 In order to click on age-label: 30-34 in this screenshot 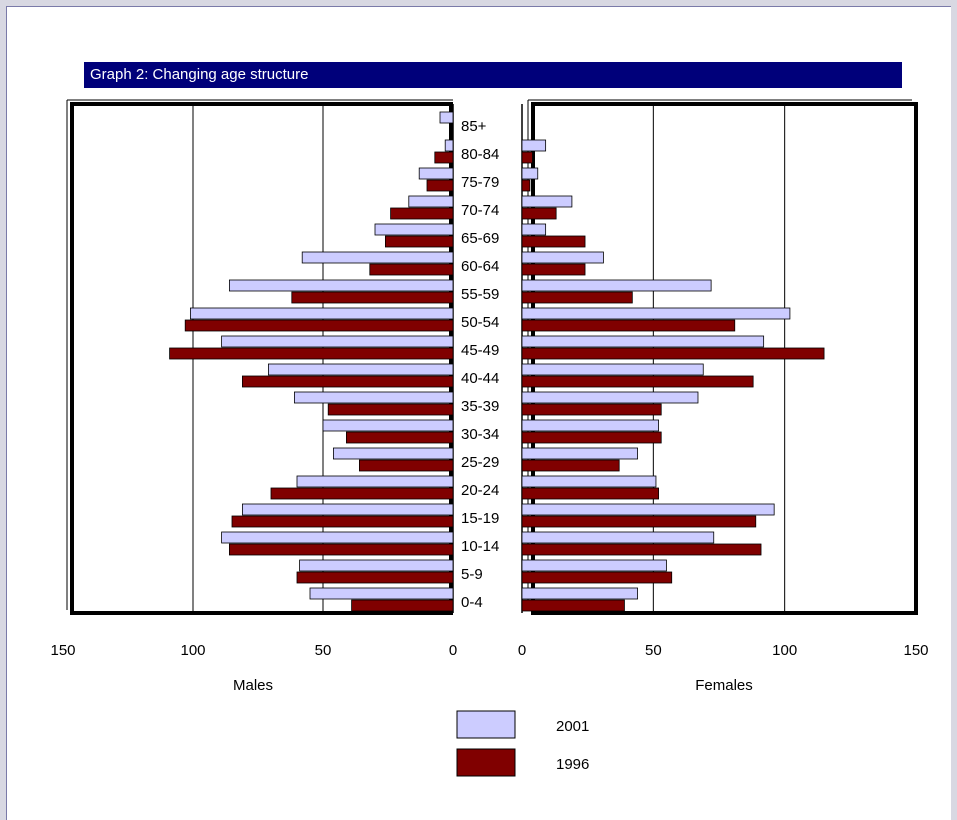, I will do `click(480, 434)`.